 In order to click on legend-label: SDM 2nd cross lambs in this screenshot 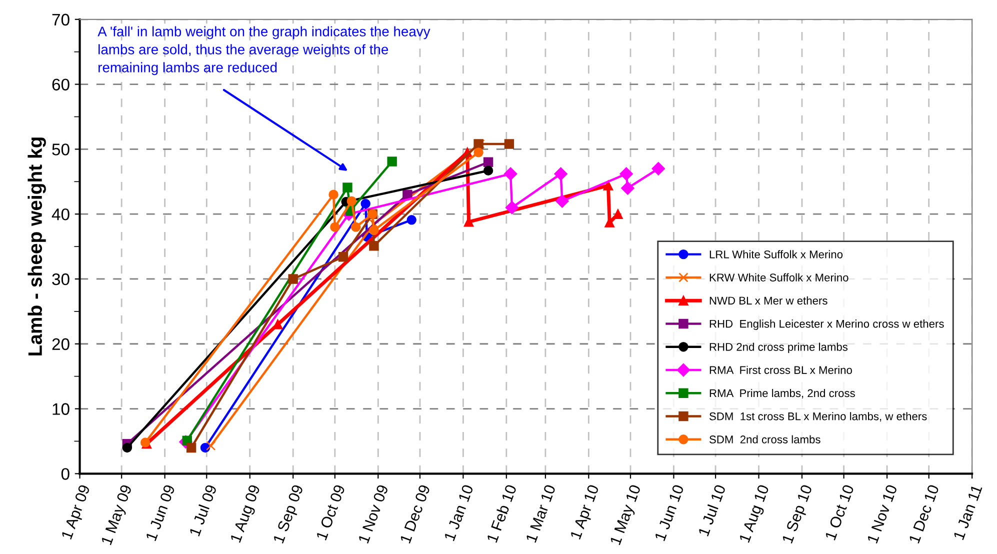, I will do `click(764, 439)`.